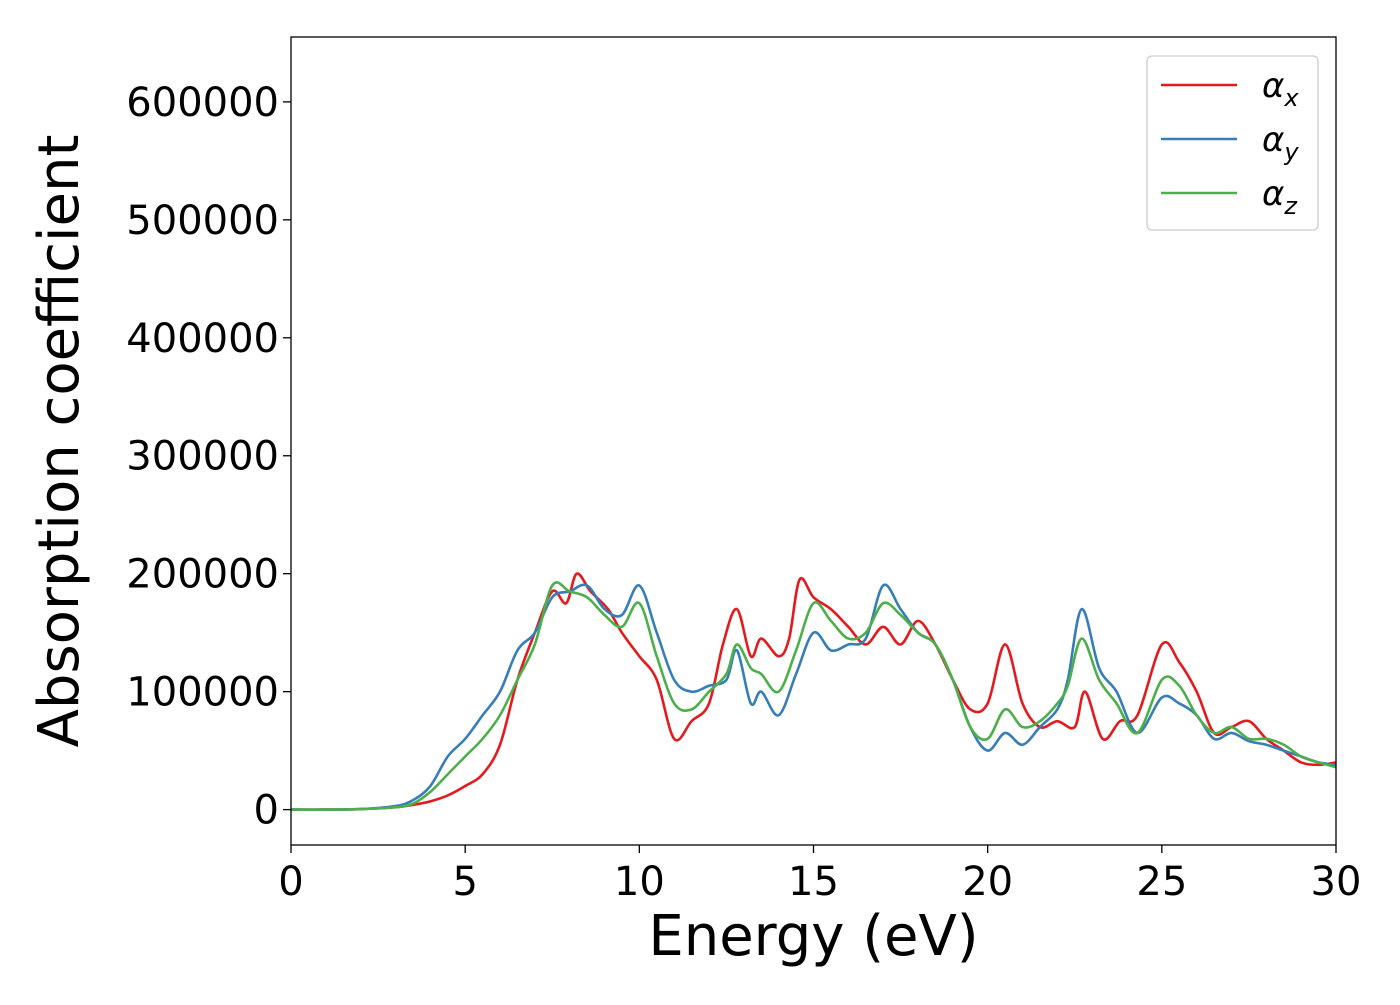 This screenshot has width=1400, height=1005. I want to click on x-tick-label: 15, so click(813, 882).